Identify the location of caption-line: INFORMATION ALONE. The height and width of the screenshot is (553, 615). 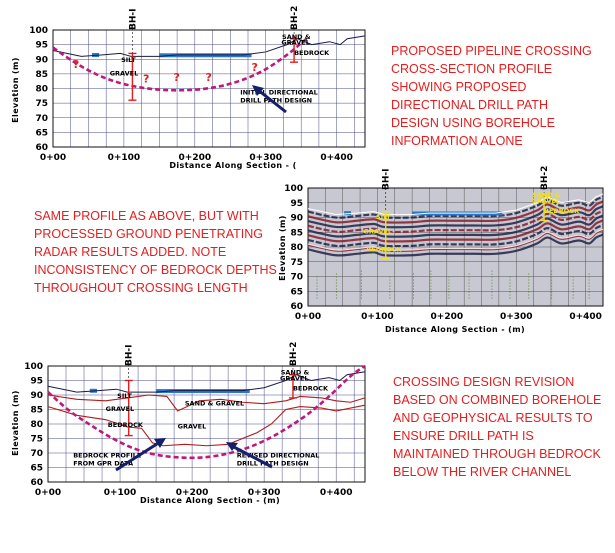
(457, 141).